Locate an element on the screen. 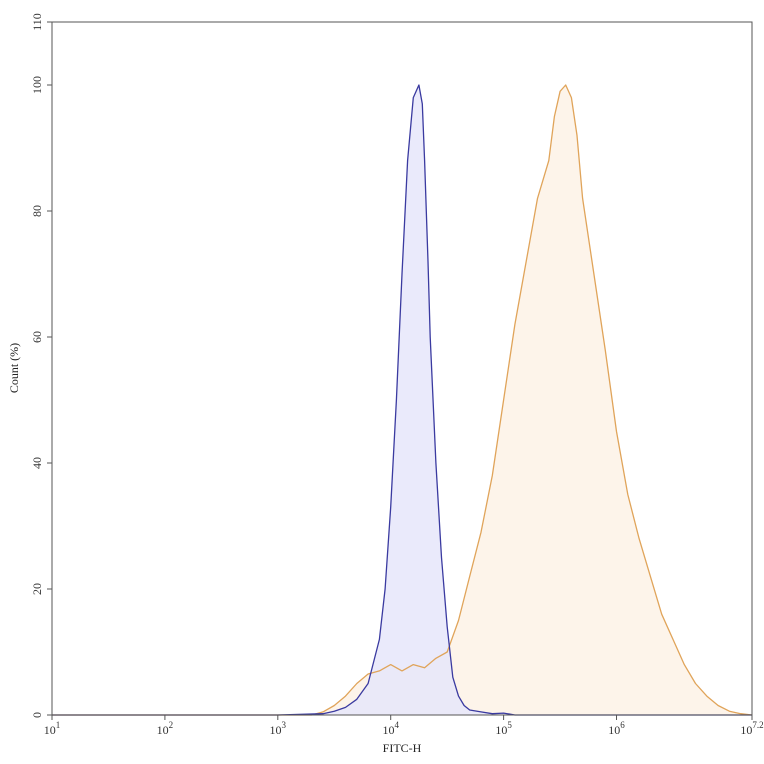  x-axis: 10¹ 10² 10³ 10⁴ 10⁵ 10⁶ 107.2 is located at coordinates (404, 726).